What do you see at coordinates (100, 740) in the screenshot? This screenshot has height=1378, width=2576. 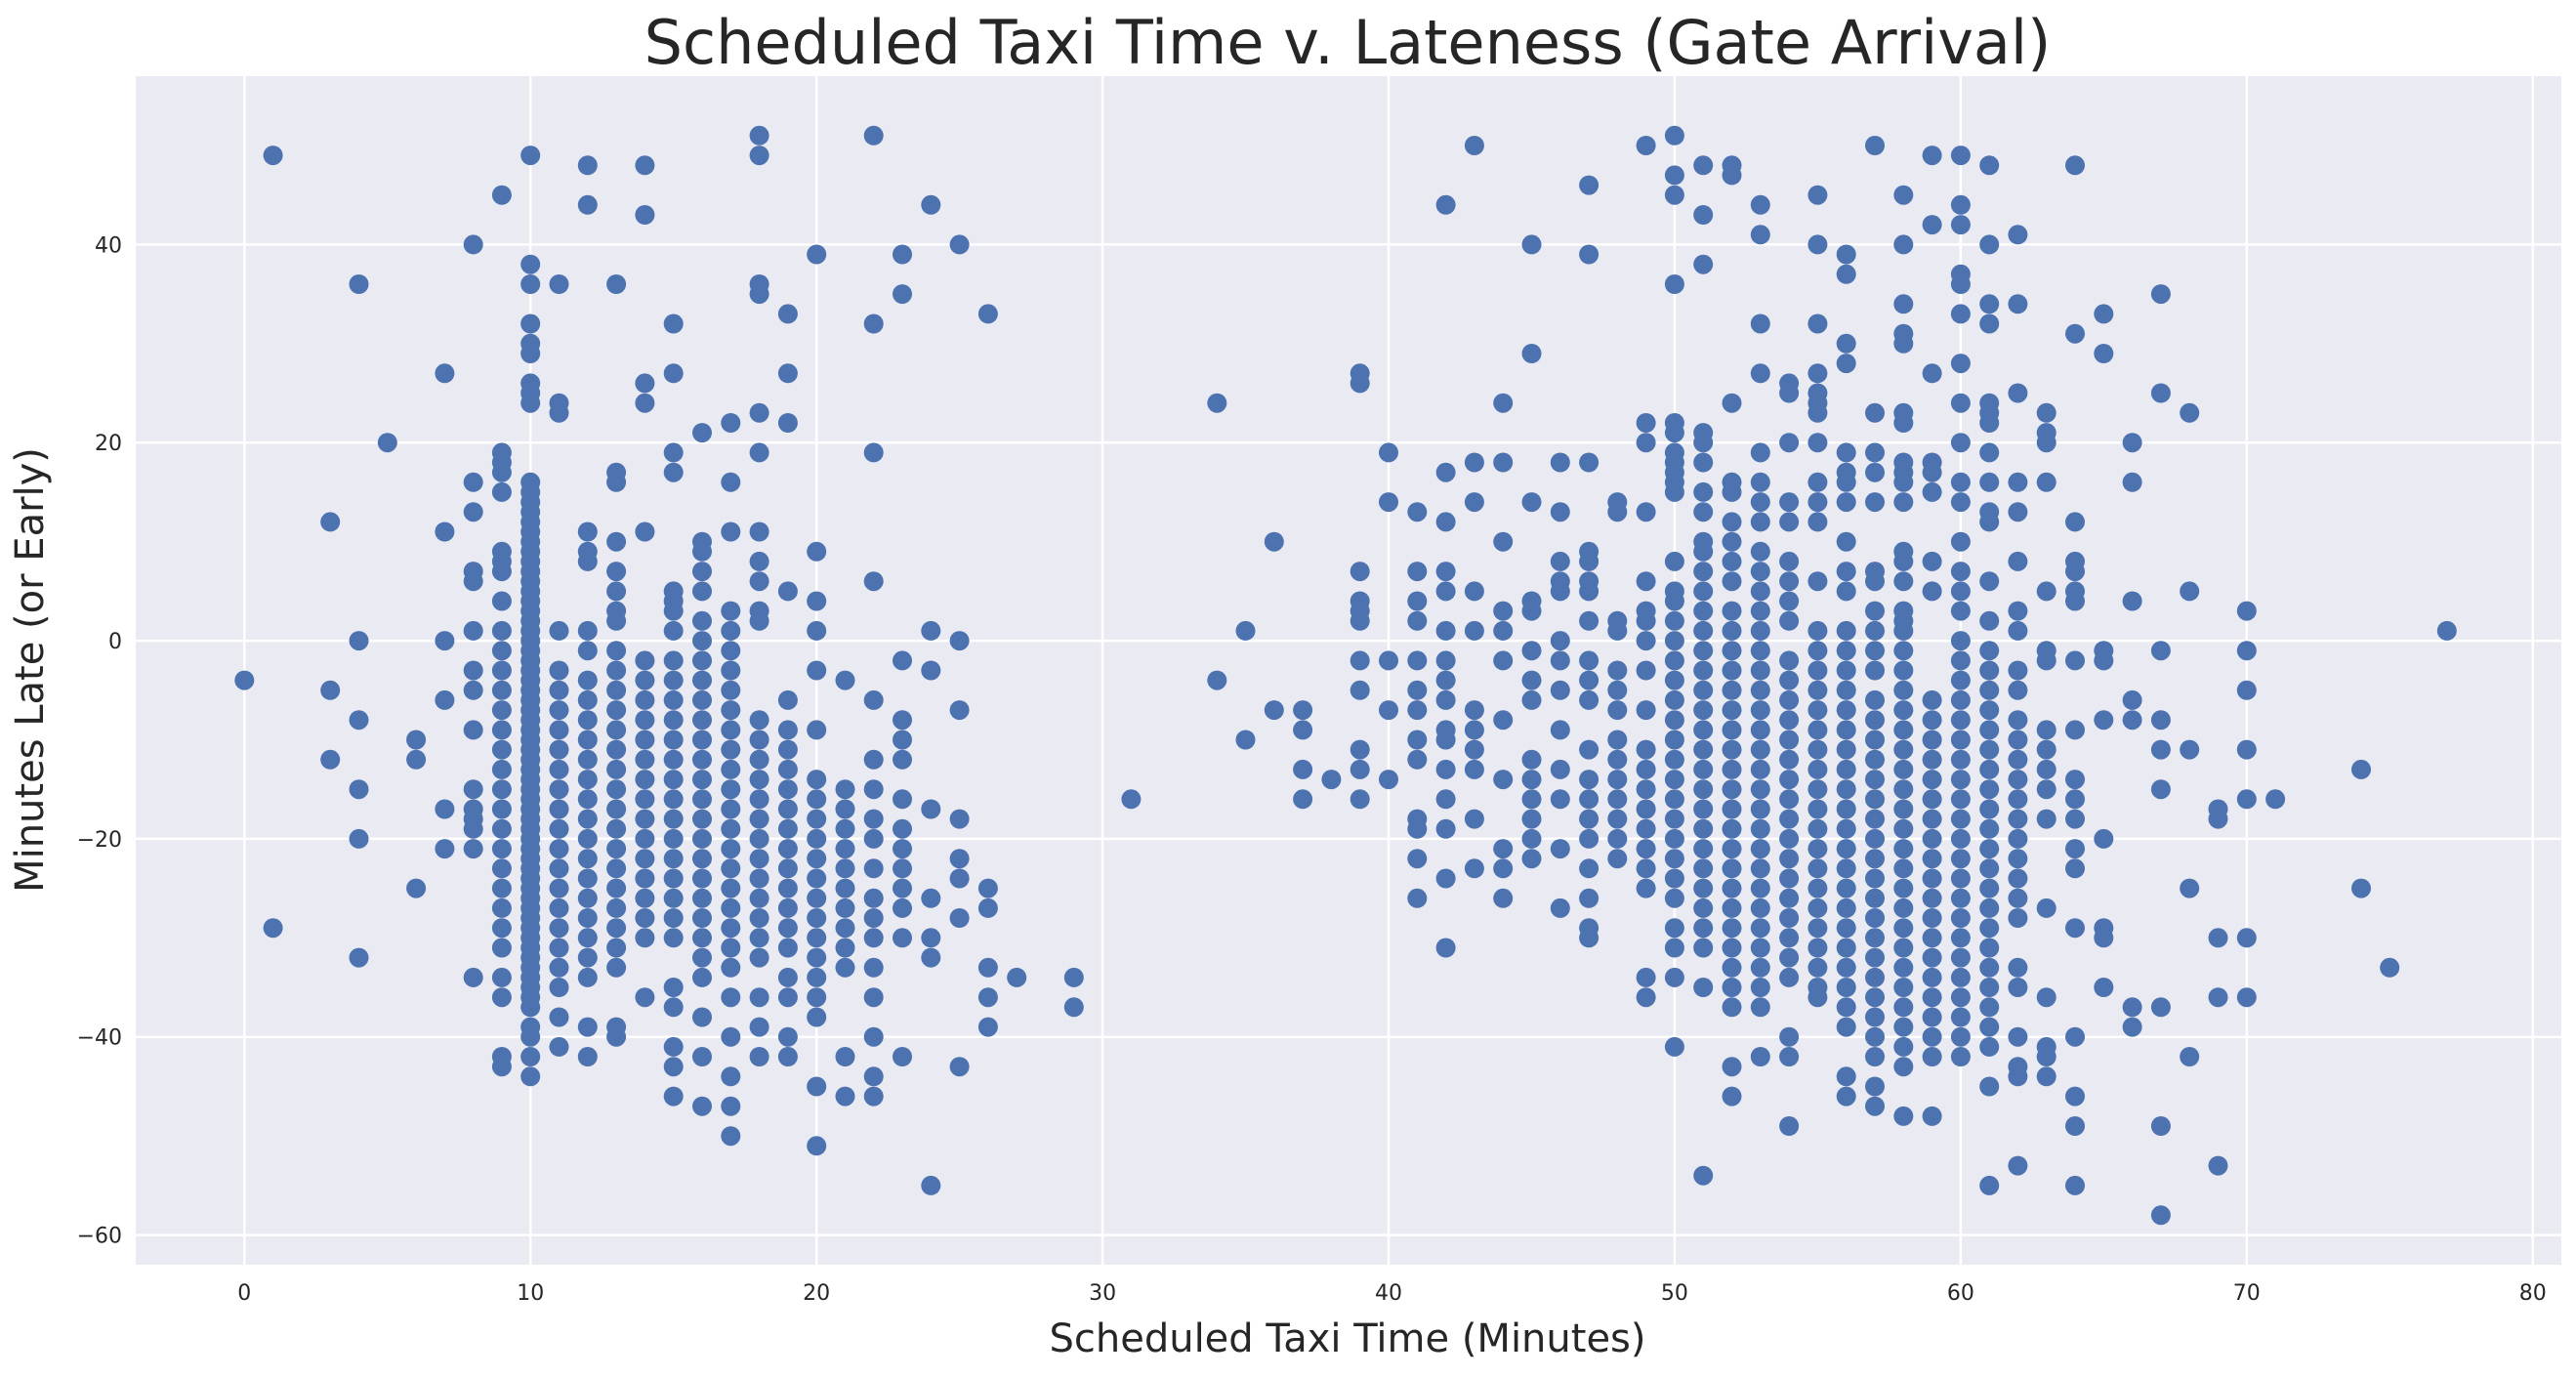 I see `y-tick-labels: −60 −40 −20 0 20 40` at bounding box center [100, 740].